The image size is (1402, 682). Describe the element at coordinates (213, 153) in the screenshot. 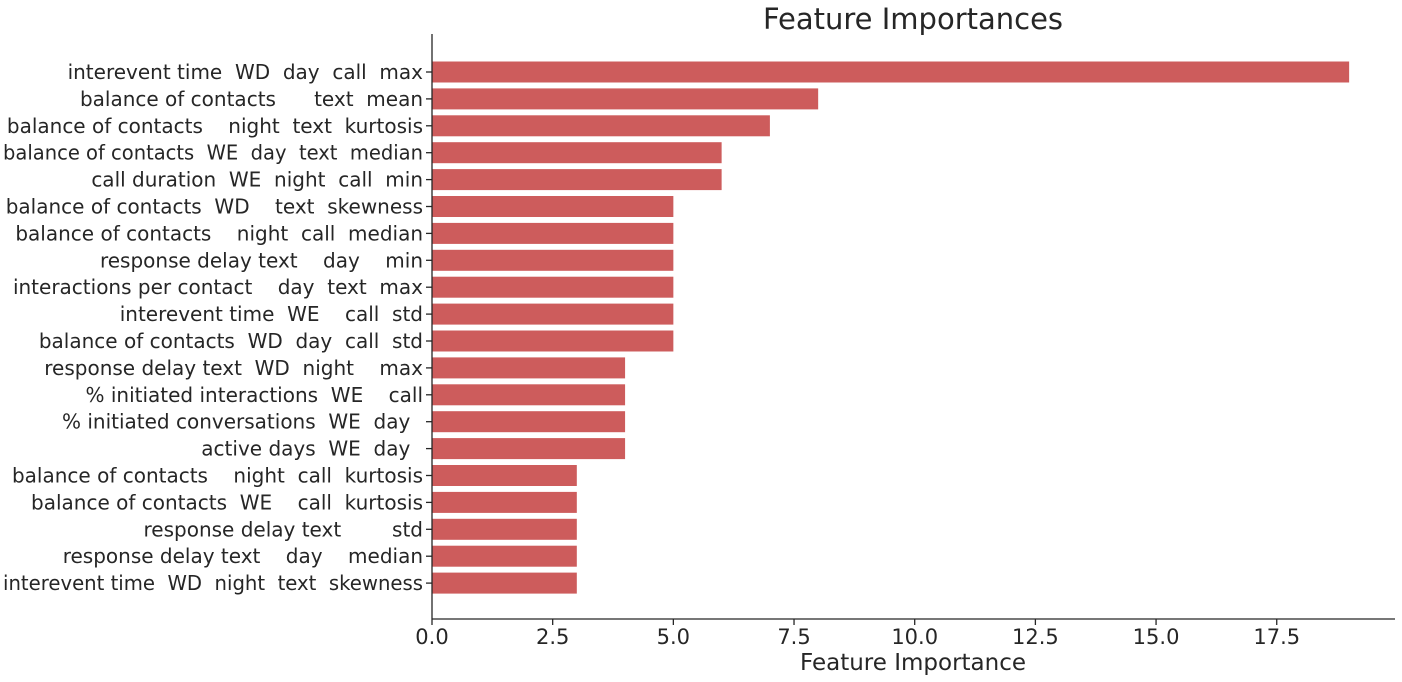

I see `category-label: balance of contacts WE day text median` at that location.